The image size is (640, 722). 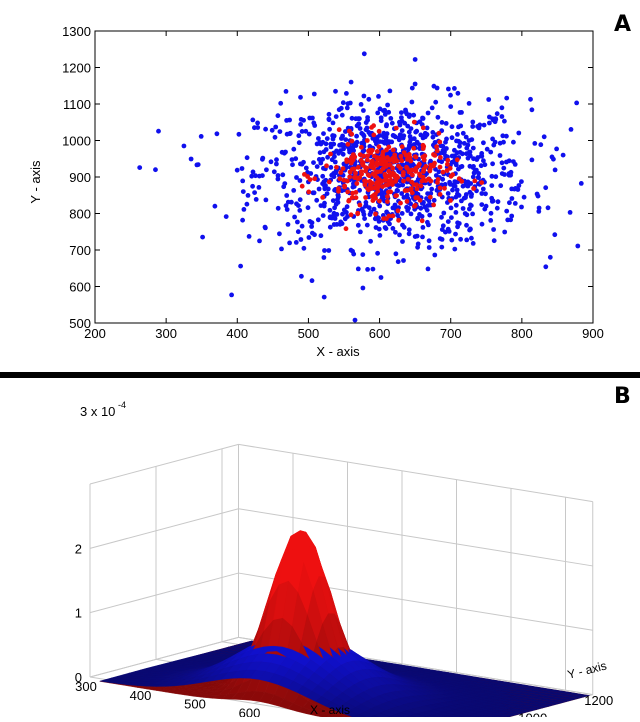 What do you see at coordinates (250, 711) in the screenshot?
I see `x-tick-label: 600` at bounding box center [250, 711].